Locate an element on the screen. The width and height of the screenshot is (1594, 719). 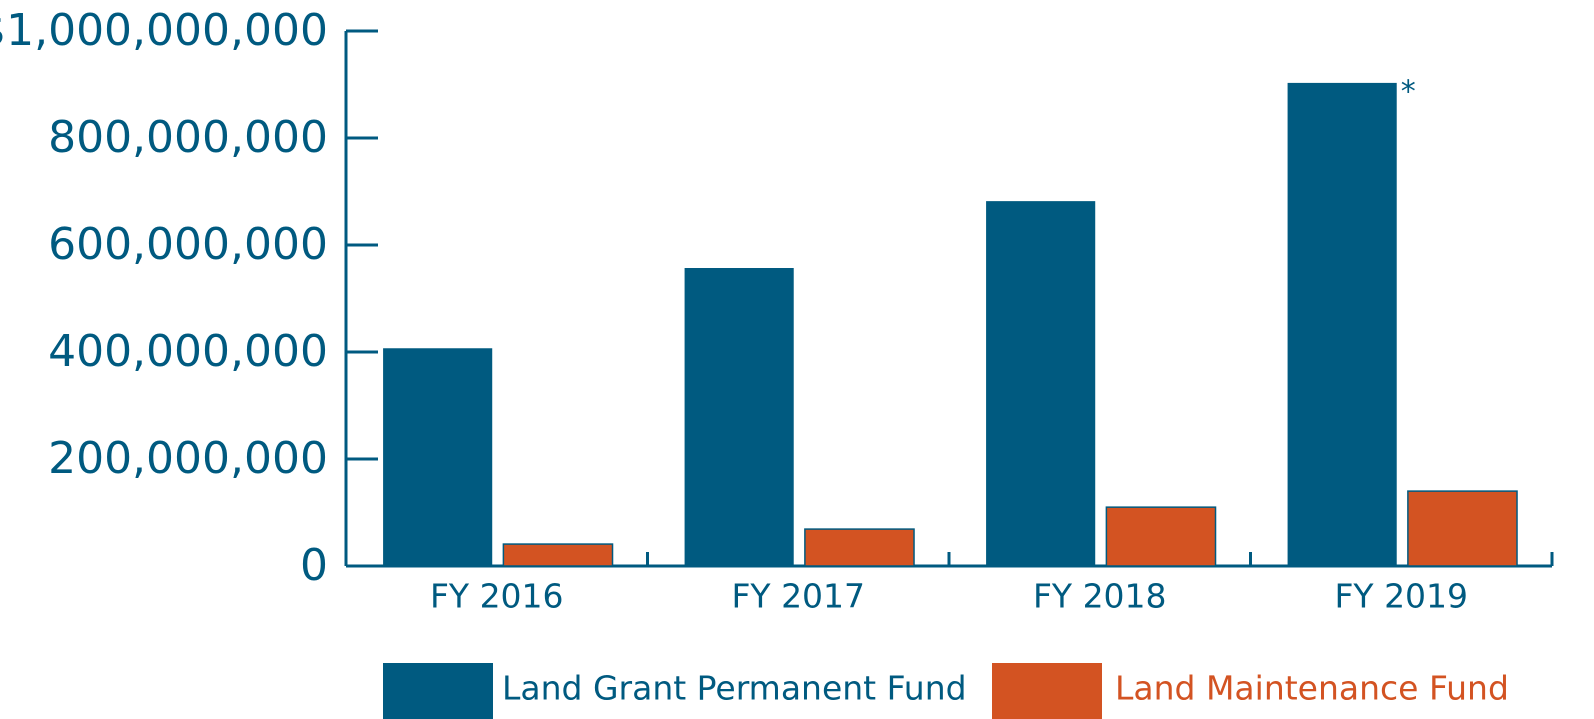
y-tick-label: 400,000,000 is located at coordinates (188, 351).